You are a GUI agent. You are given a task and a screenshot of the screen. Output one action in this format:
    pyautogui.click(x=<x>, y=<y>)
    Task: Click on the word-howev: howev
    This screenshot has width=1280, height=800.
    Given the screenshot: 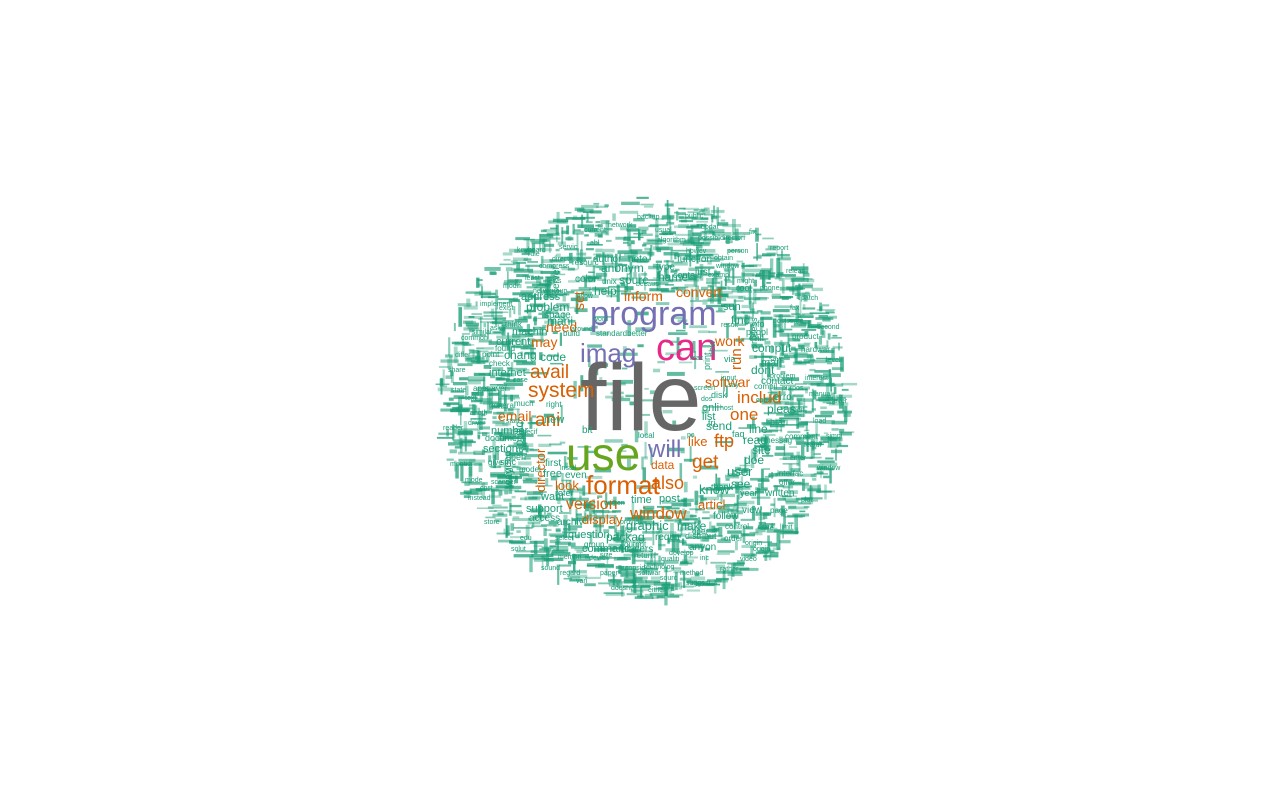 What is the action you would take?
    pyautogui.click(x=696, y=251)
    